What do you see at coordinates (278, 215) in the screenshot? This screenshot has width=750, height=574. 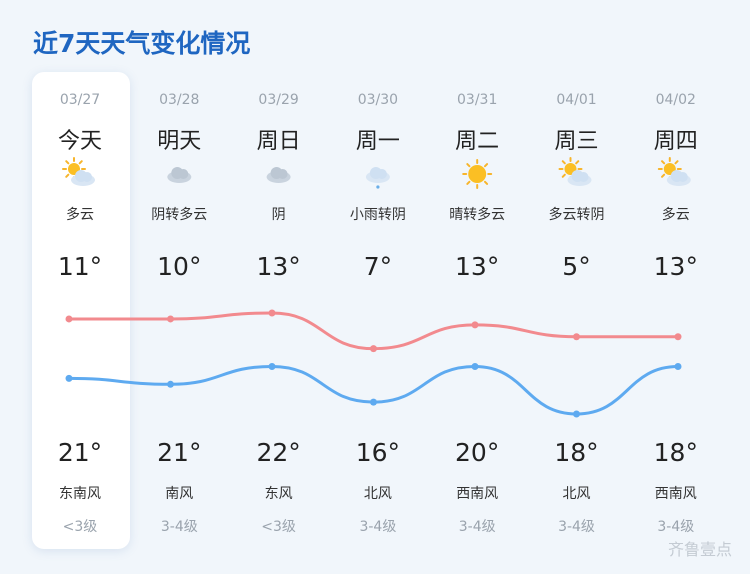 I see `weather: 阴` at bounding box center [278, 215].